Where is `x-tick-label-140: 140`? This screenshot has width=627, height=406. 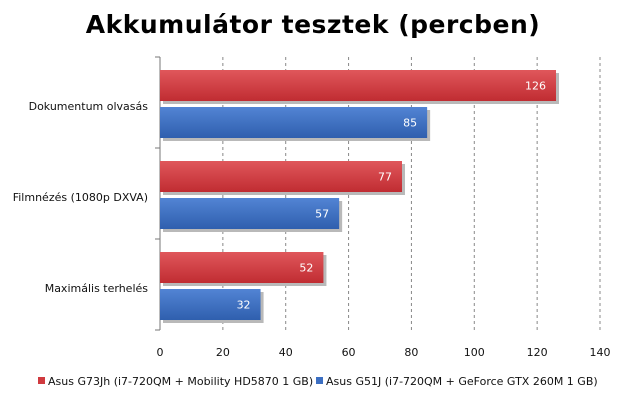
x-tick-label-140: 140 is located at coordinates (600, 352).